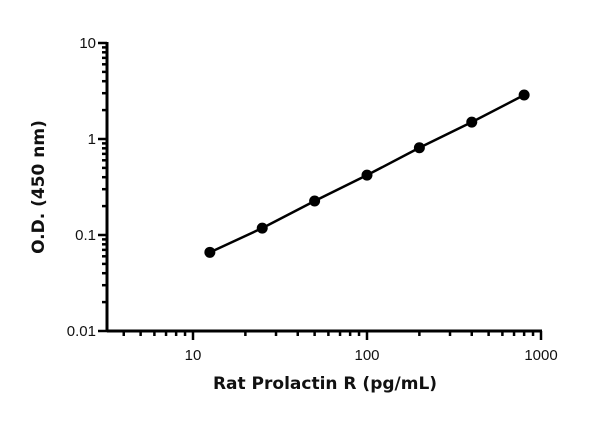  Describe the element at coordinates (87, 43) in the screenshot. I see `y-tick-label: 10` at that location.